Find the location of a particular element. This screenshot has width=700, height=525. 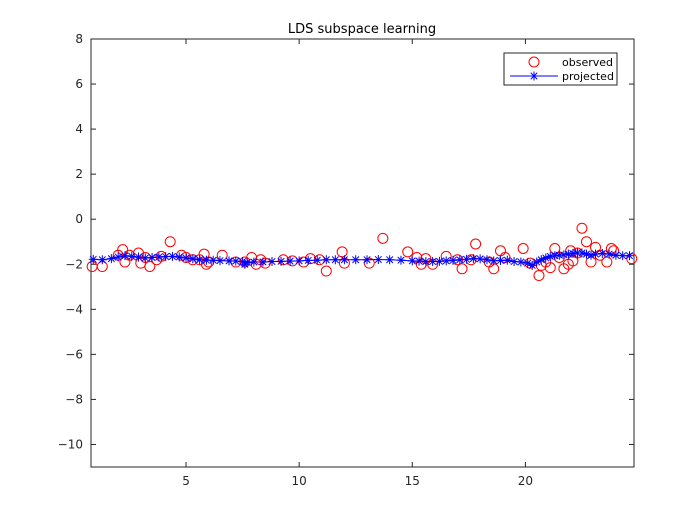

legend-marker-observed is located at coordinates (534, 62).